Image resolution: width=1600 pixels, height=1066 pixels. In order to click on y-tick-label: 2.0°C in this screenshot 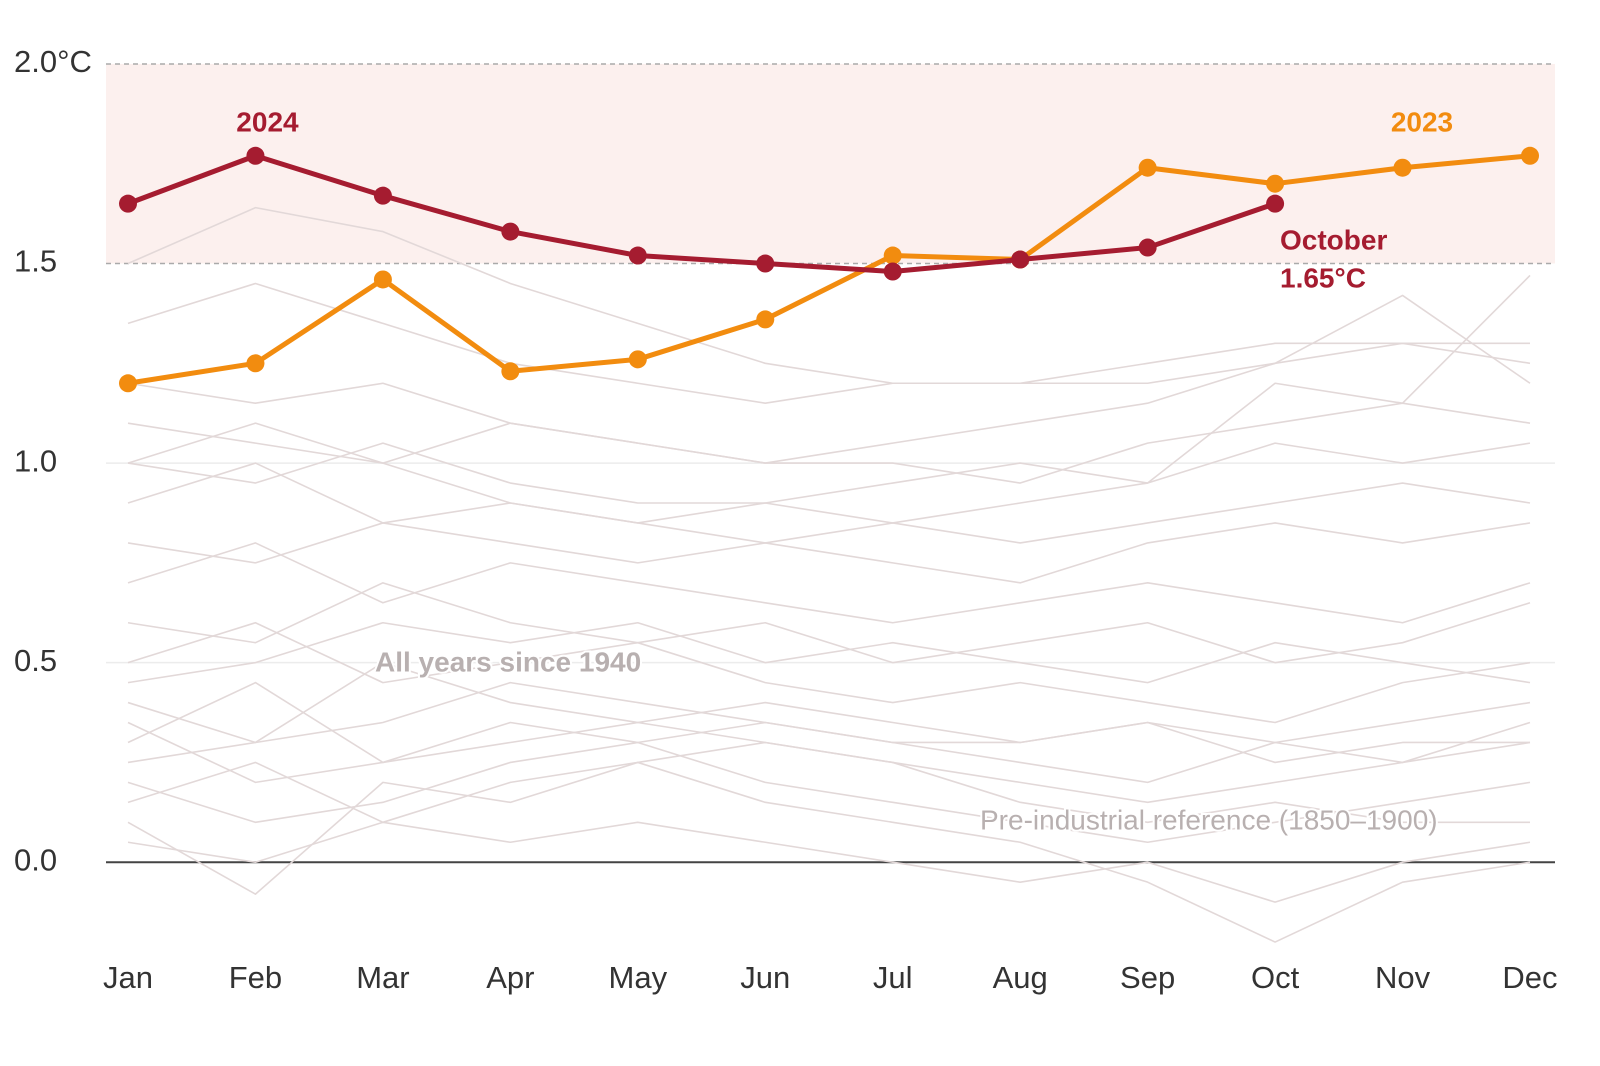, I will do `click(53, 61)`.